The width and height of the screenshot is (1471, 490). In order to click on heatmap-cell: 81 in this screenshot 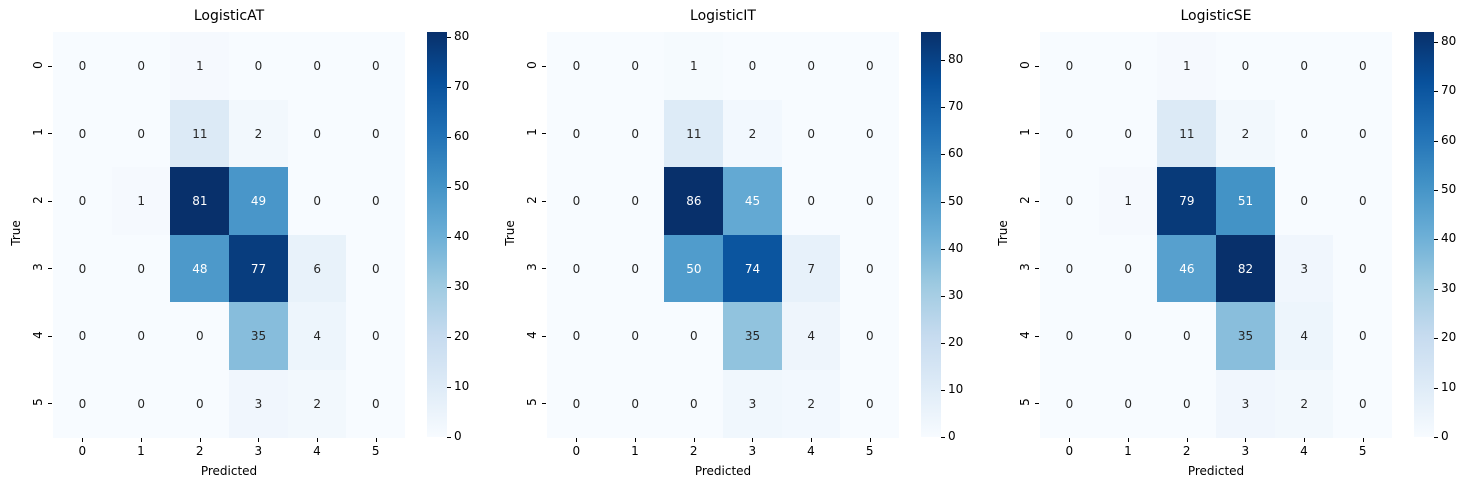, I will do `click(200, 201)`.